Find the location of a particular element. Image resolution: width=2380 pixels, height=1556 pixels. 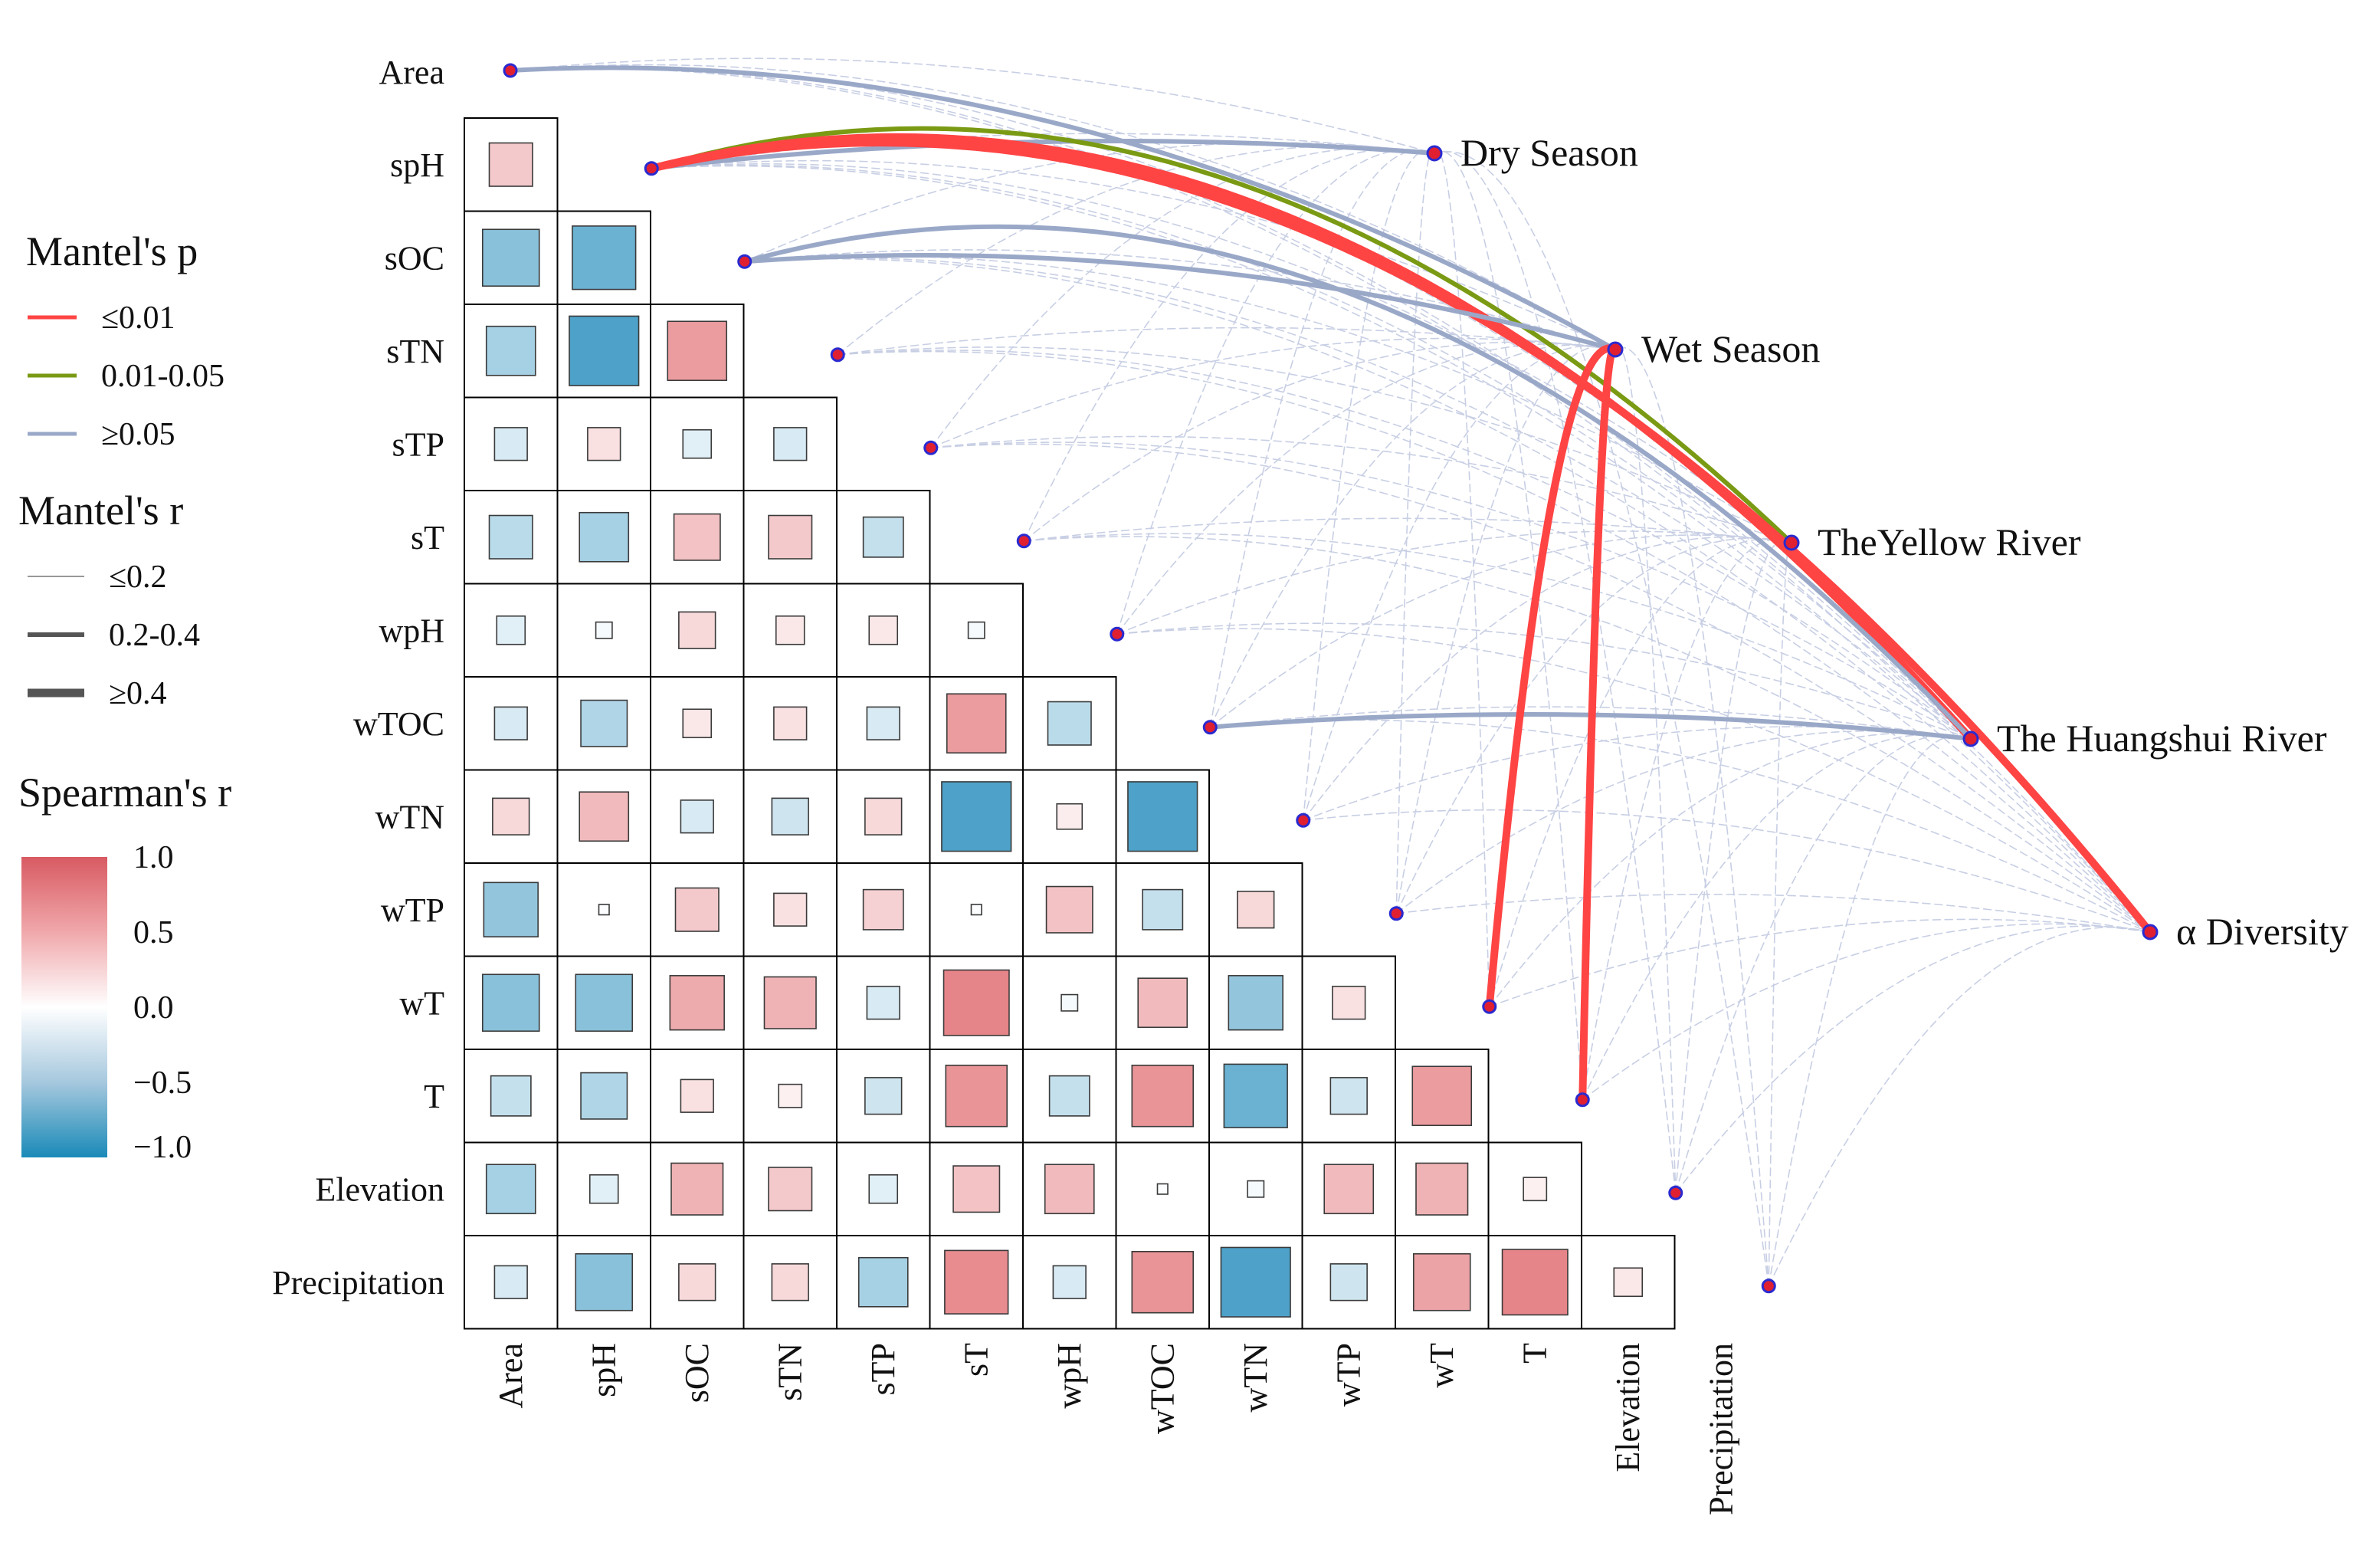

row-label: Precipitation is located at coordinates (358, 1283).